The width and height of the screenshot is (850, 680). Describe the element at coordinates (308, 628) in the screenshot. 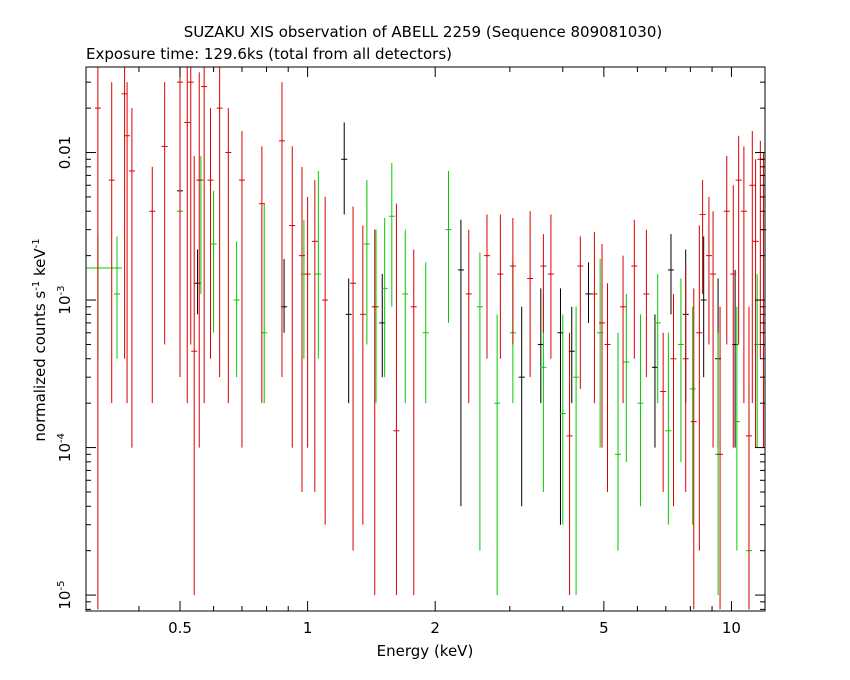

I see `x-tick-label: 1` at that location.